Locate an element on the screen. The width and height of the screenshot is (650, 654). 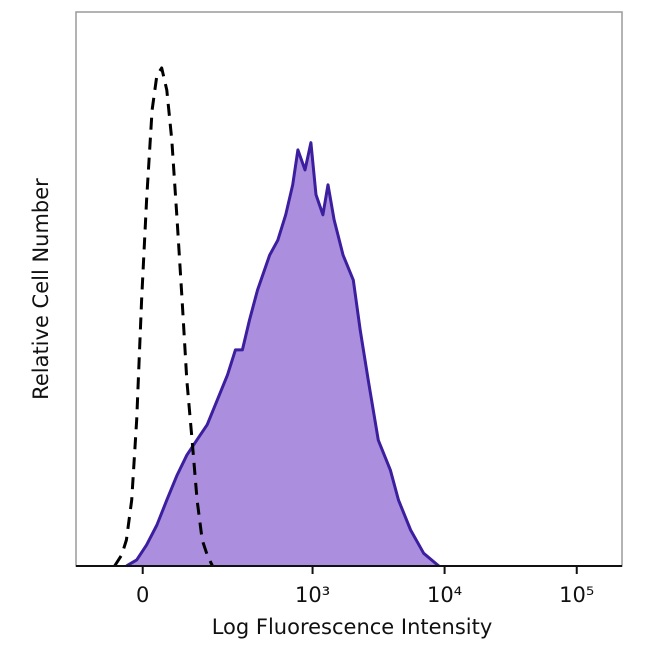
x-tick-label: 10⁵ is located at coordinates (576, 595).